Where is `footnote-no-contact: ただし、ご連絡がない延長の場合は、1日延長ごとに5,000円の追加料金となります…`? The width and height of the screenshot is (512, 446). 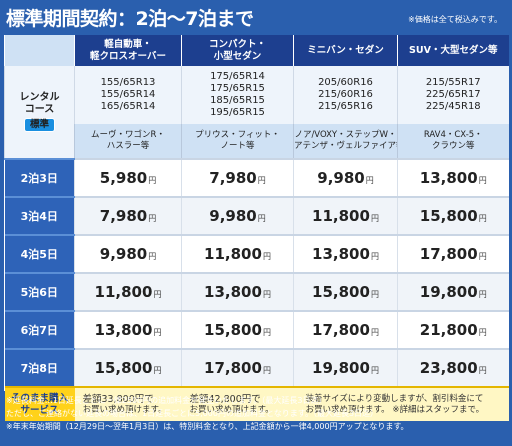
footnote-no-contact: ただし、ご連絡がない延長の場合は、1日延長ごとに5,000円の追加料金となります… is located at coordinates (192, 413).